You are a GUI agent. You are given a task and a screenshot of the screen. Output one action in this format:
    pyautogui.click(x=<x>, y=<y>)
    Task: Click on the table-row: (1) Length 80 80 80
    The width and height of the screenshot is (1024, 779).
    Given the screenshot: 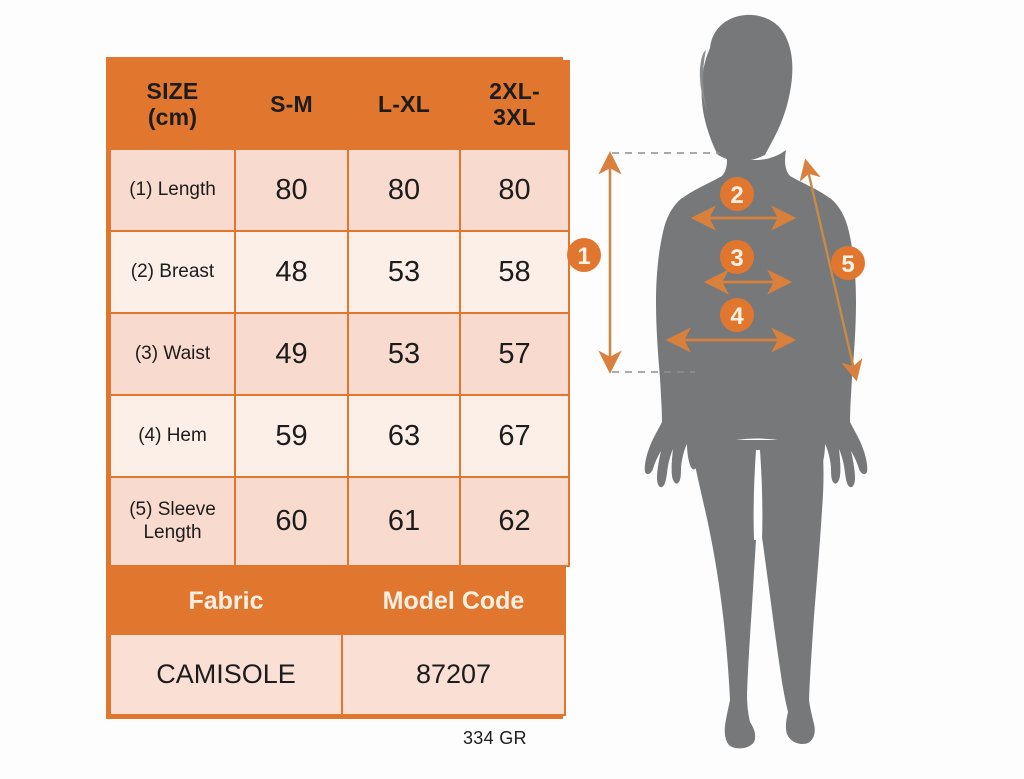 What is the action you would take?
    pyautogui.click(x=339, y=190)
    